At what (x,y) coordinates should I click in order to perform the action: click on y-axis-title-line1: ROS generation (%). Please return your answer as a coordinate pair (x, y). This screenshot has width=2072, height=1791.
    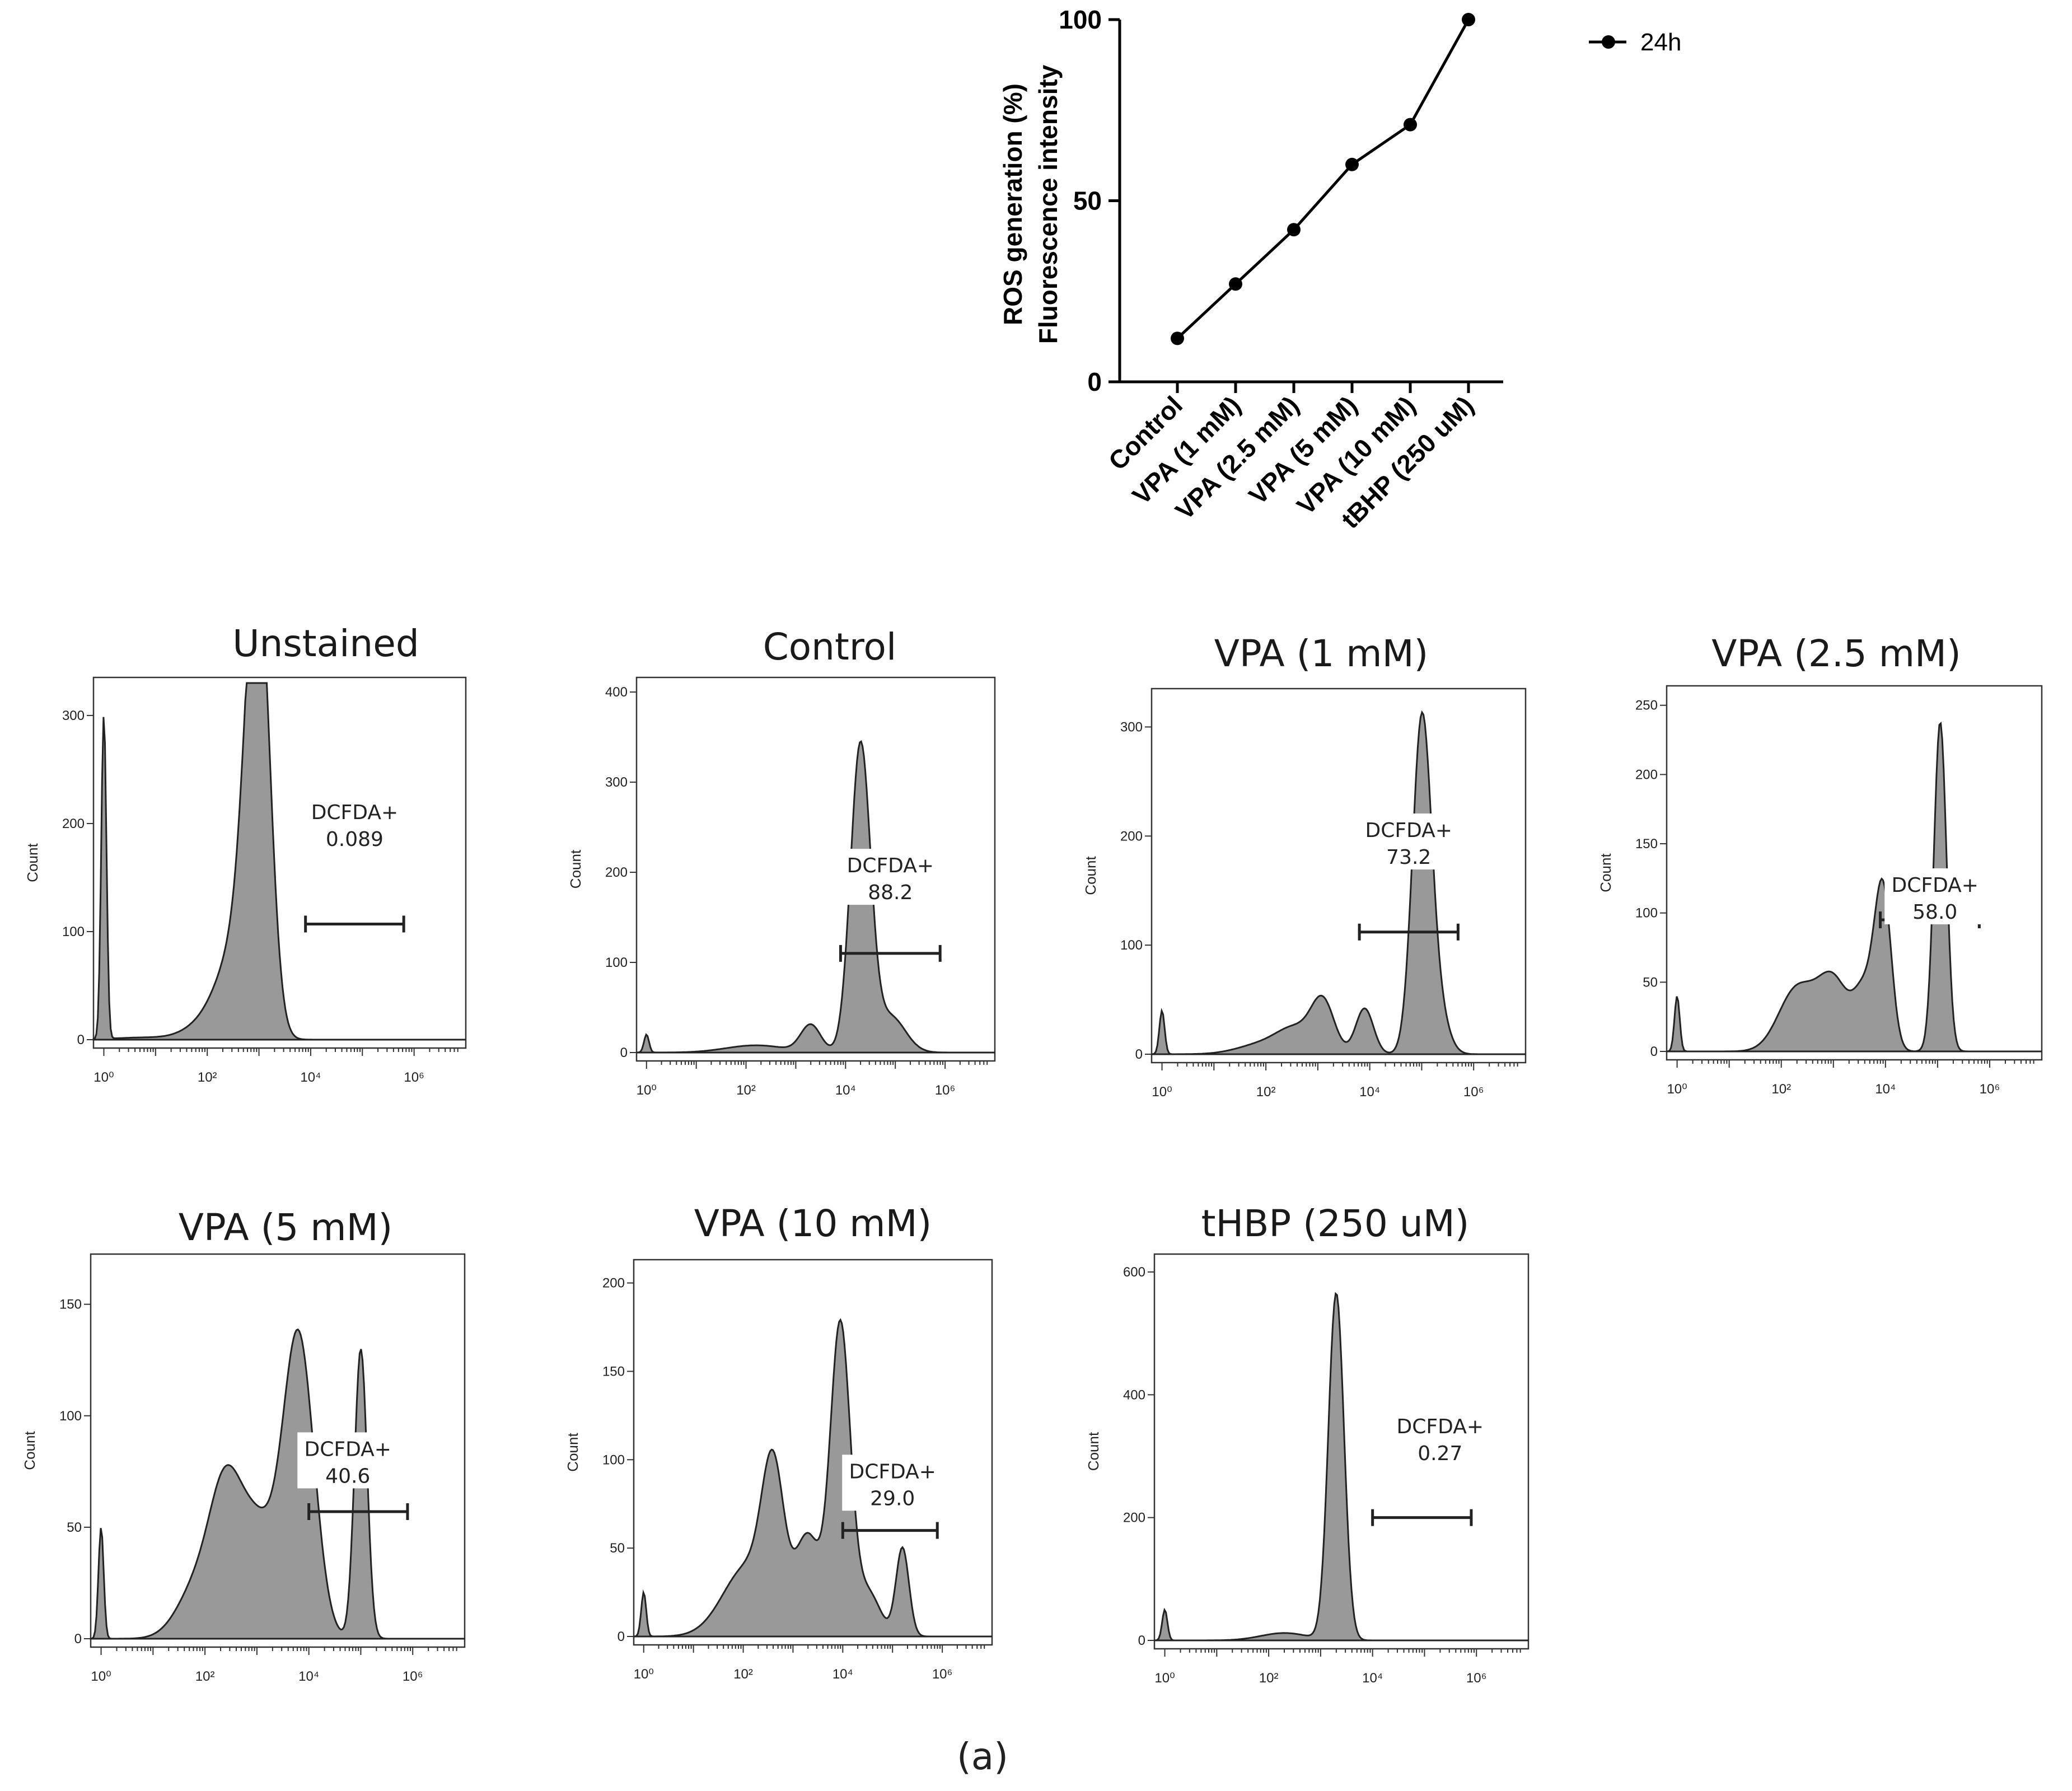
    Looking at the image, I should click on (1012, 204).